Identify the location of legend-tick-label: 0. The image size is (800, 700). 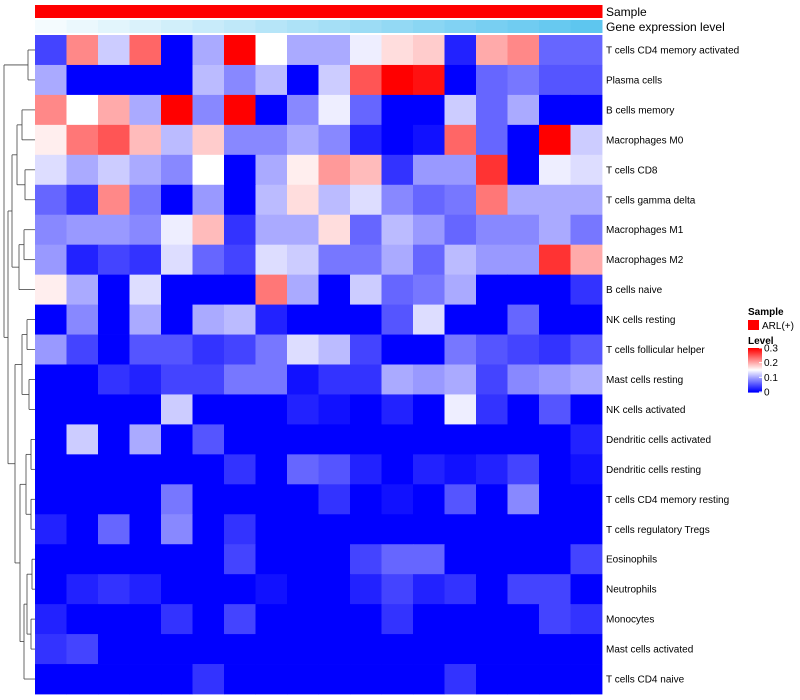
(767, 393).